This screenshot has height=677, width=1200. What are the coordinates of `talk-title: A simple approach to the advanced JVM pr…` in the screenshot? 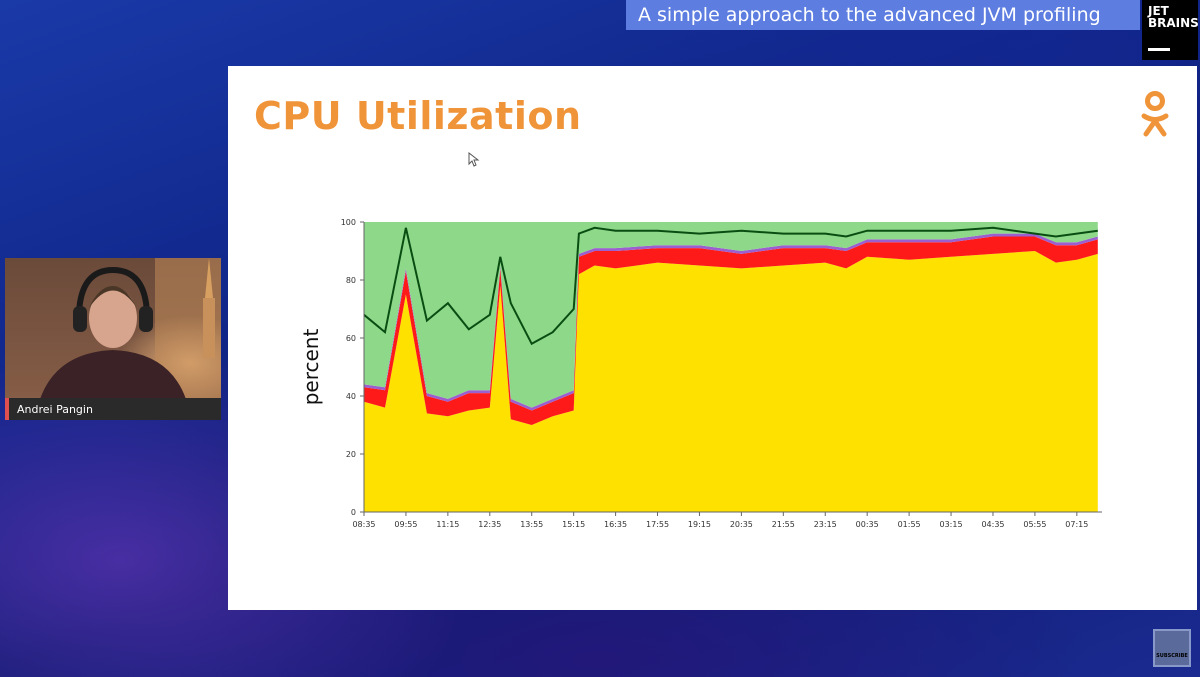 It's located at (869, 15).